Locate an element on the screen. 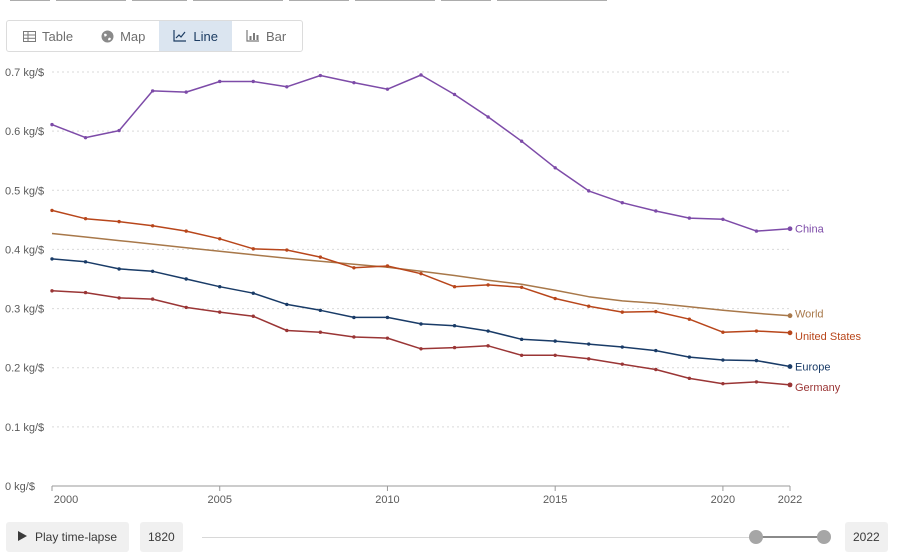 The image size is (900, 555). play-timelapse-button: Play time-lapse is located at coordinates (68, 537).